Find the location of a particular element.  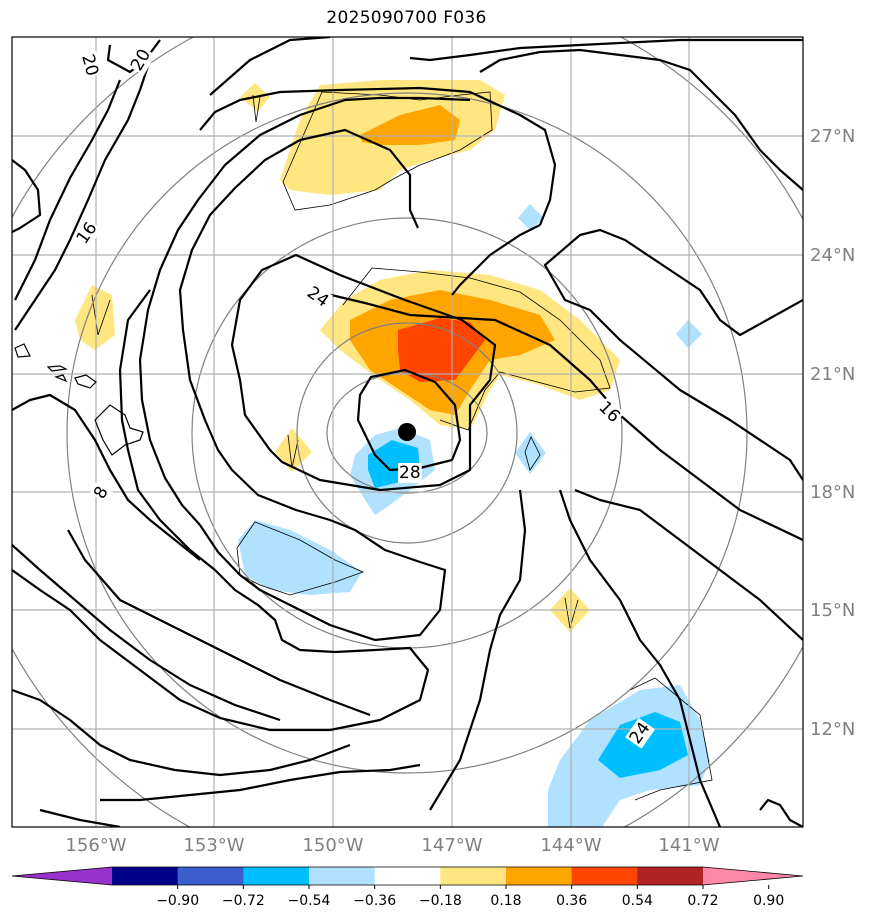

colorbar-tick-label: −0.18 is located at coordinates (440, 901).